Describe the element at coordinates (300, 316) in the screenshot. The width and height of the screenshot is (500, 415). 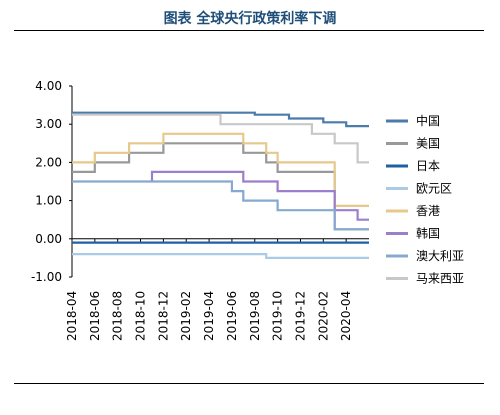
I see `x-tick-label: 2019-12` at that location.